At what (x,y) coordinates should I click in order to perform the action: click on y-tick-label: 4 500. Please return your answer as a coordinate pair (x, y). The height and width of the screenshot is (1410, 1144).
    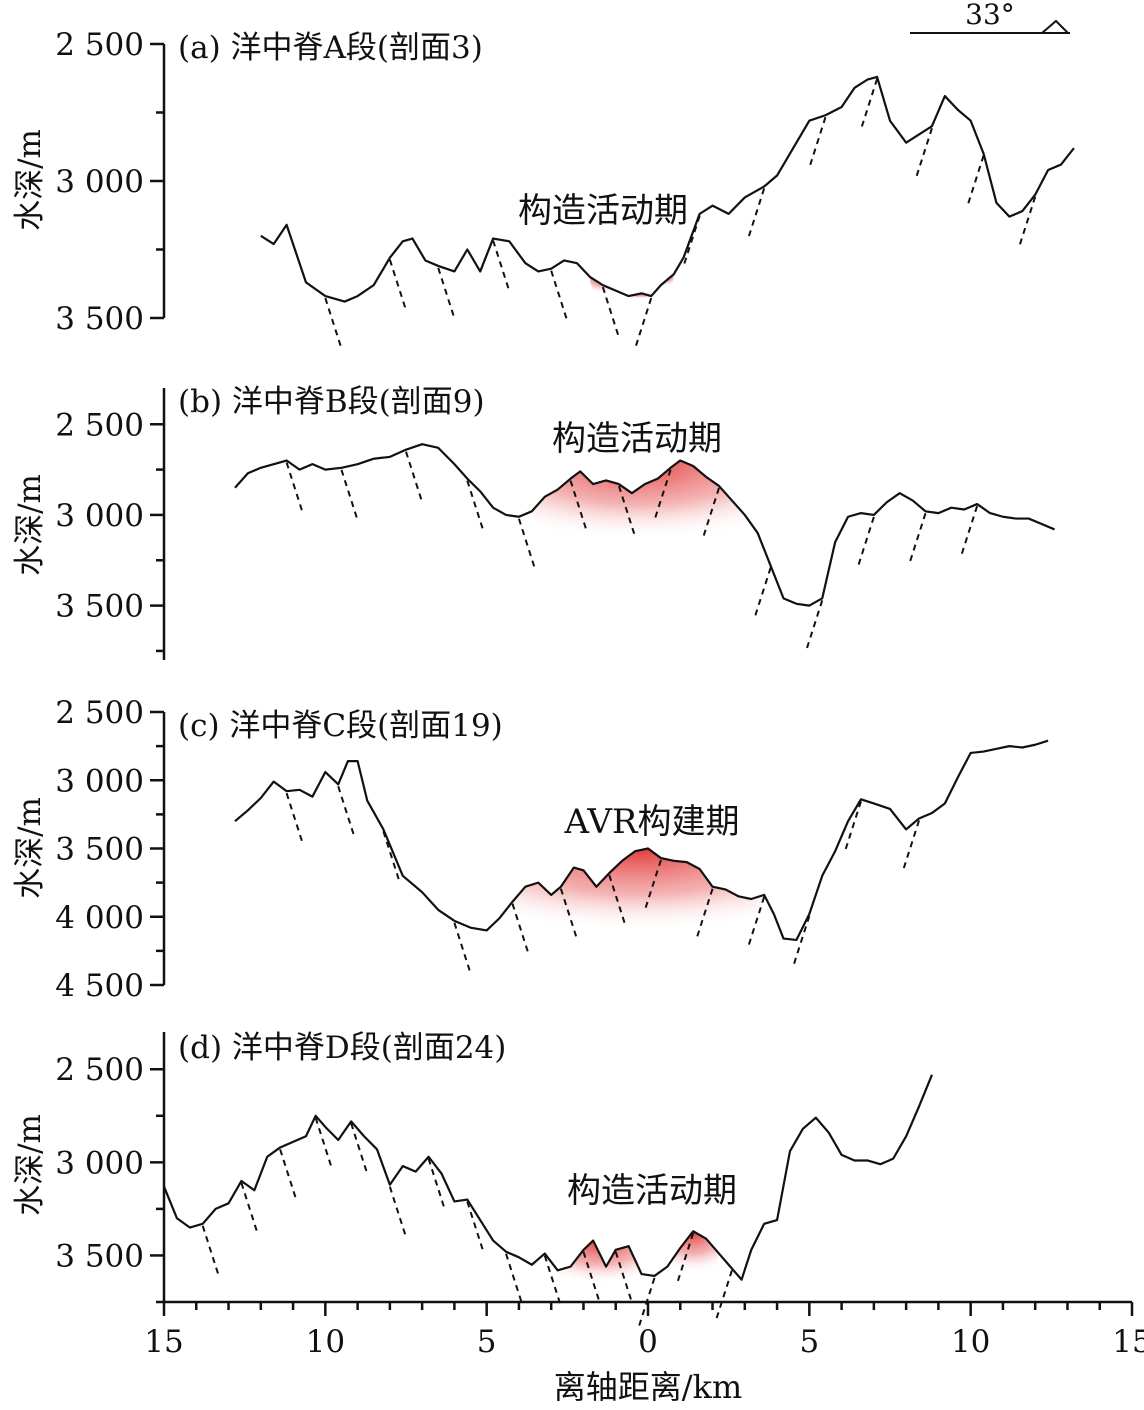
    Looking at the image, I should click on (99, 986).